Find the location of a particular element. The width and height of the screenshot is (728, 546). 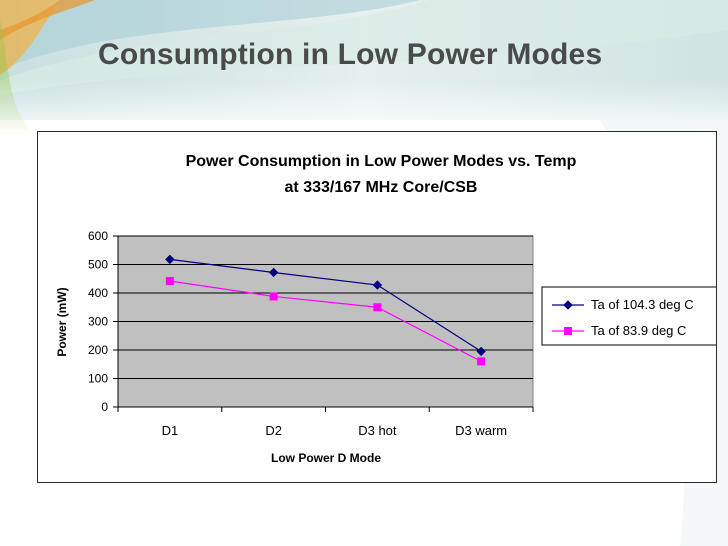

legend: Ta of 104.3 deg C Ta of 83.9 deg C is located at coordinates (628, 316).